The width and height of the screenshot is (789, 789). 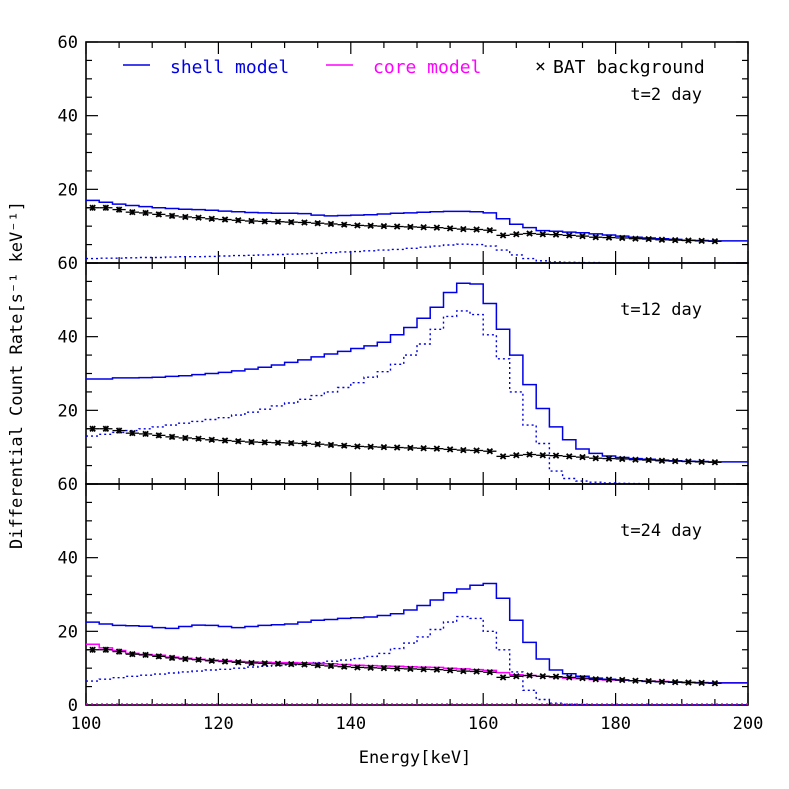 What do you see at coordinates (417, 663) in the screenshot?
I see `core-total-line` at bounding box center [417, 663].